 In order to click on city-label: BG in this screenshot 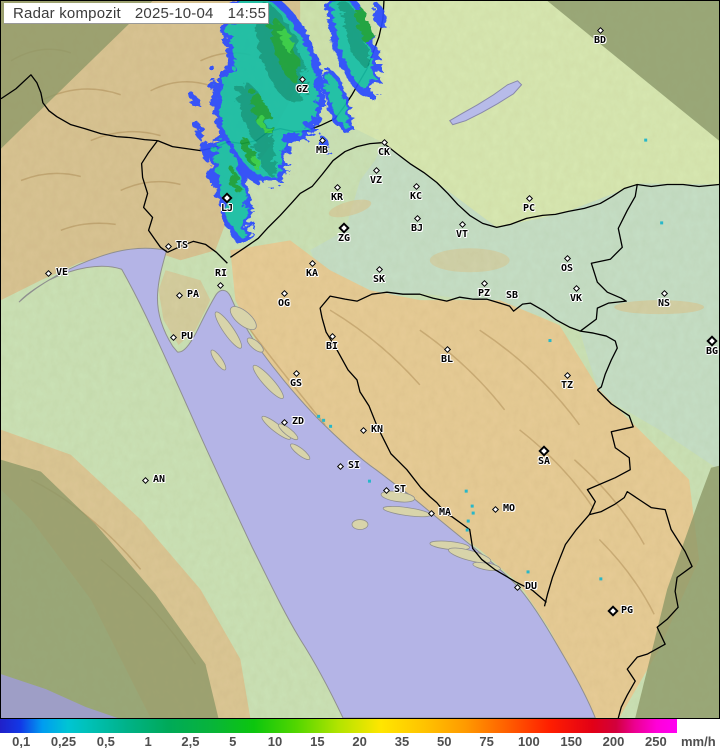, I will do `click(712, 351)`.